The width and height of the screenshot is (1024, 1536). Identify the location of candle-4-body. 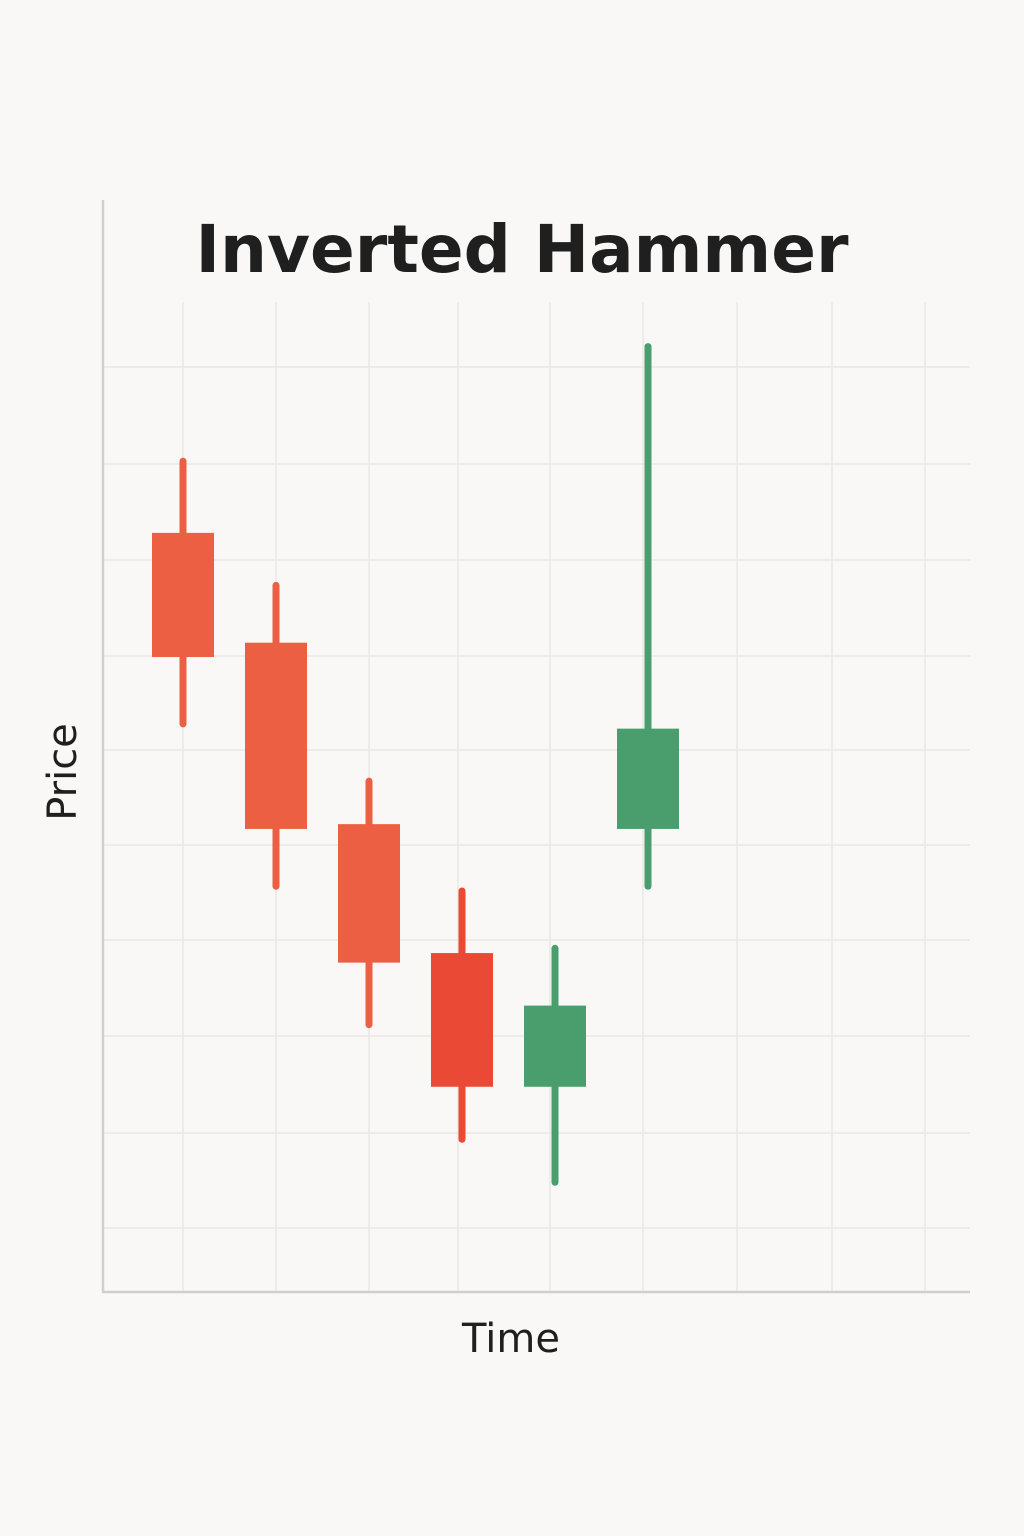
(462, 1020).